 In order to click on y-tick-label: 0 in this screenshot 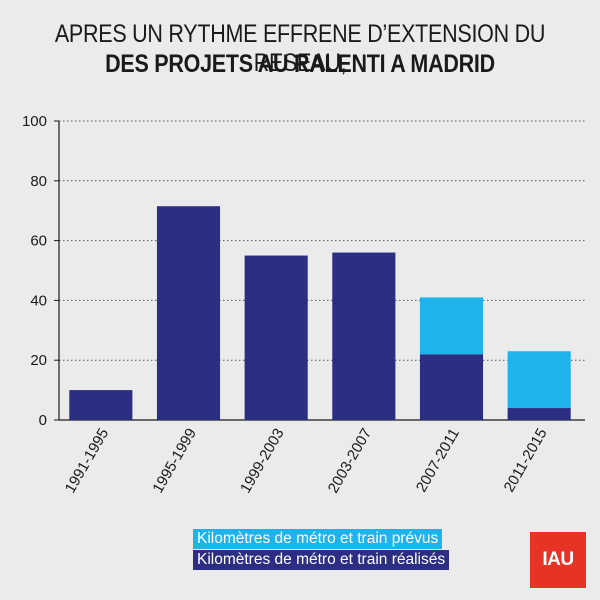, I will do `click(43, 420)`.